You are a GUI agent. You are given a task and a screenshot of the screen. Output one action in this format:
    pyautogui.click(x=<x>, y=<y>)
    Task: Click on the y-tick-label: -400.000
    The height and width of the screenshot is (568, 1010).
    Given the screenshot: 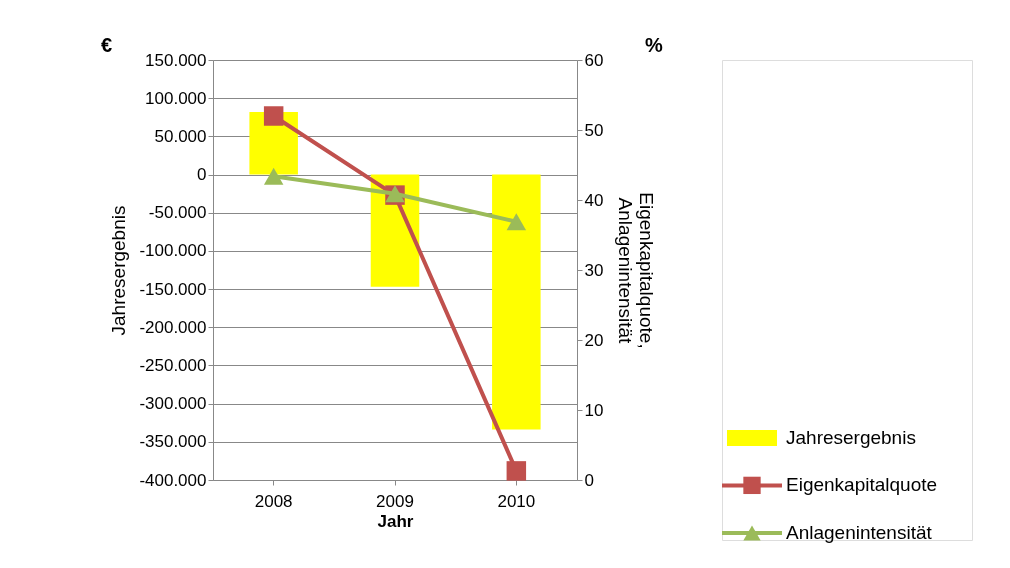 What is the action you would take?
    pyautogui.click(x=173, y=480)
    